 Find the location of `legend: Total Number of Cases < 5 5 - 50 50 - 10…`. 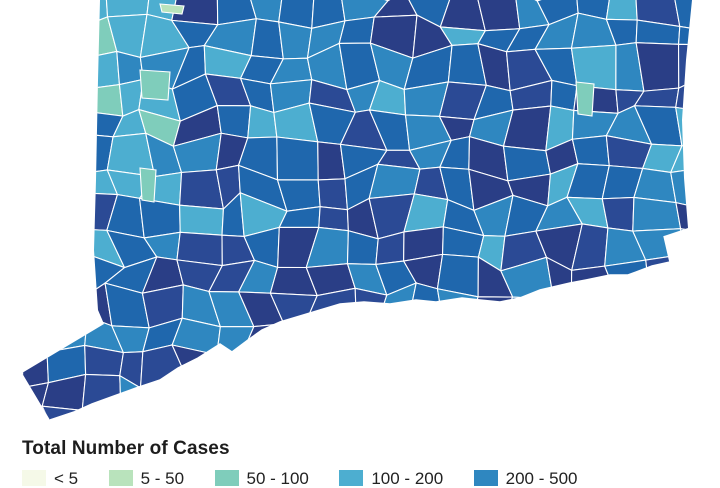

legend: Total Number of Cases < 5 5 - 50 50 - 10… is located at coordinates (367, 463).